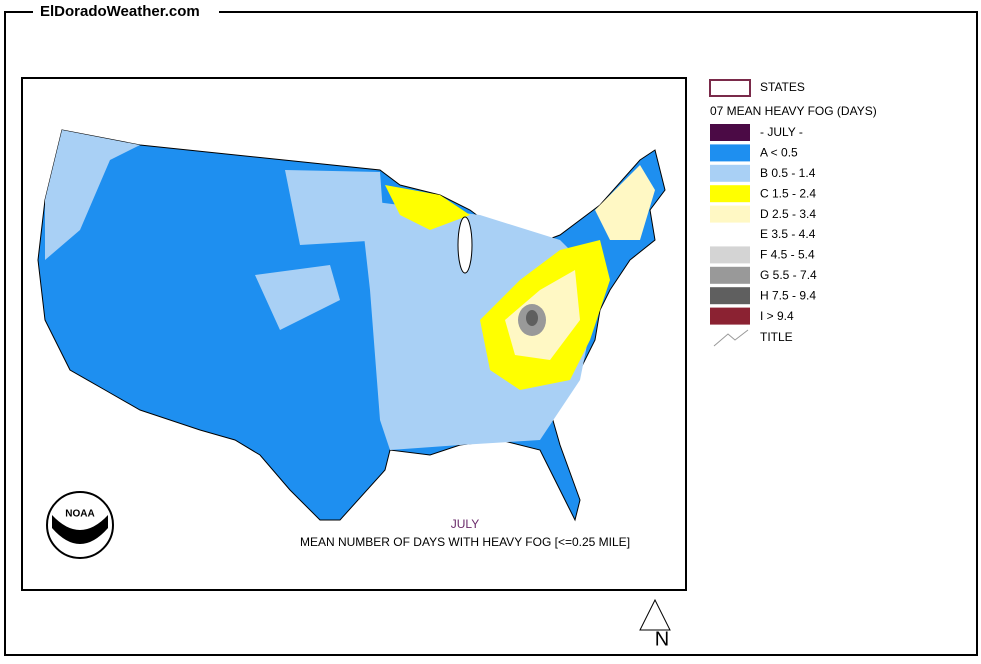 The image size is (981, 664). What do you see at coordinates (788, 275) in the screenshot?
I see `legend-label: G 5.5 - 7.4` at bounding box center [788, 275].